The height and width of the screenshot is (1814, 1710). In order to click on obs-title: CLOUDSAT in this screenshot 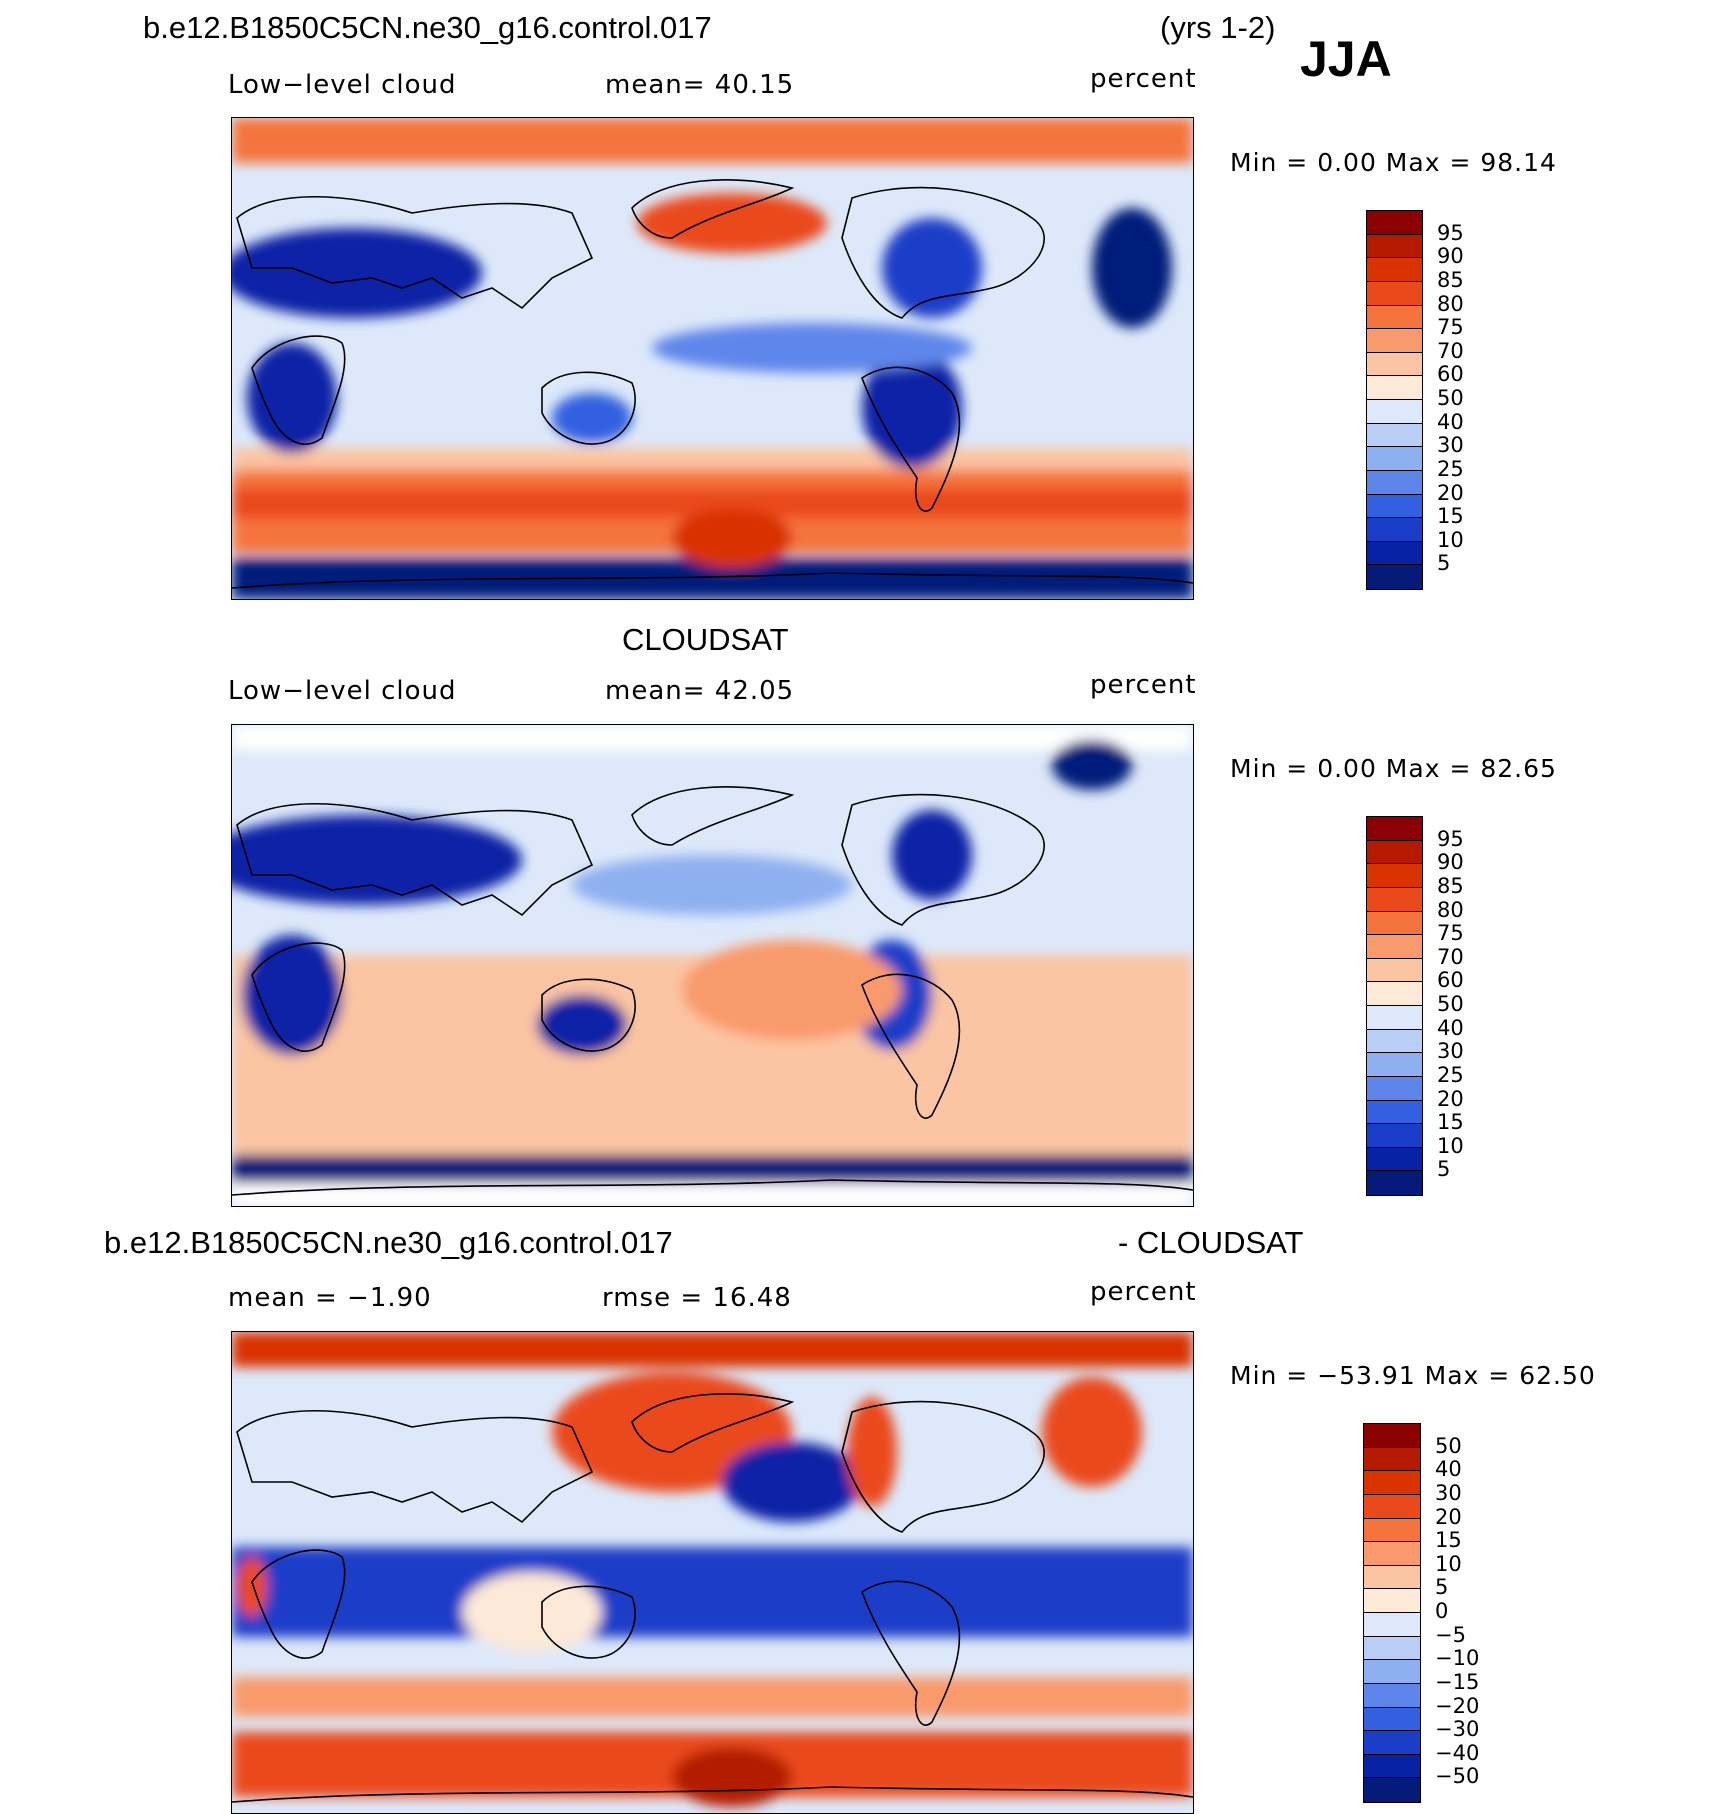, I will do `click(705, 639)`.